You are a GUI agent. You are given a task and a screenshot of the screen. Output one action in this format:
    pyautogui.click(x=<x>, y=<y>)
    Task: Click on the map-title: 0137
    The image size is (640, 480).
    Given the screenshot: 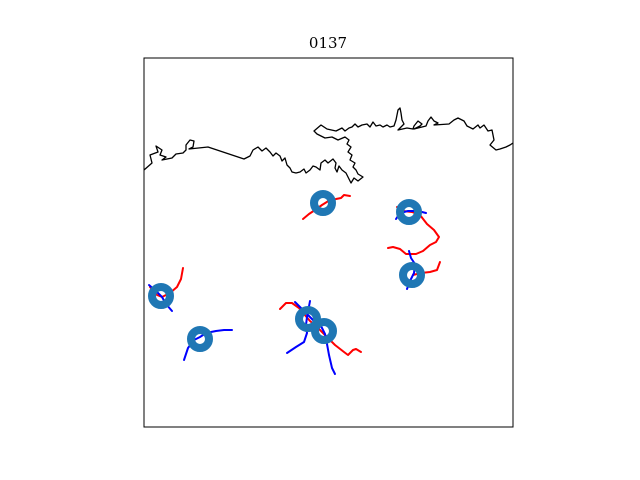 What is the action you would take?
    pyautogui.click(x=328, y=43)
    